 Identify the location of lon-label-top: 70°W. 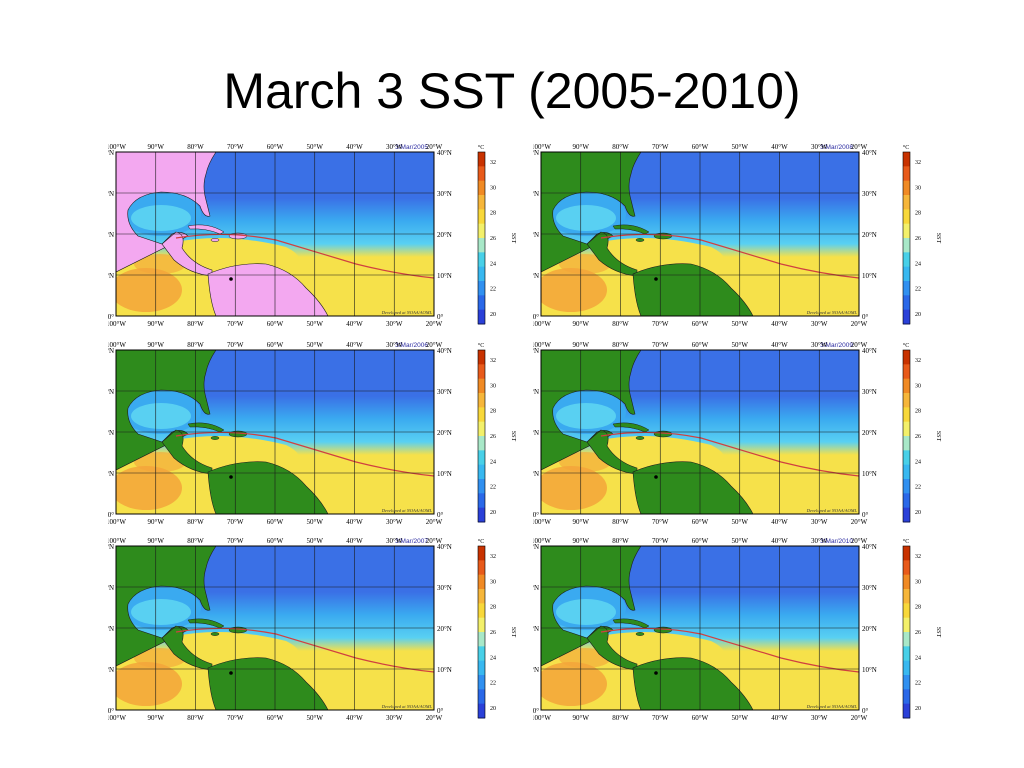
(235, 147).